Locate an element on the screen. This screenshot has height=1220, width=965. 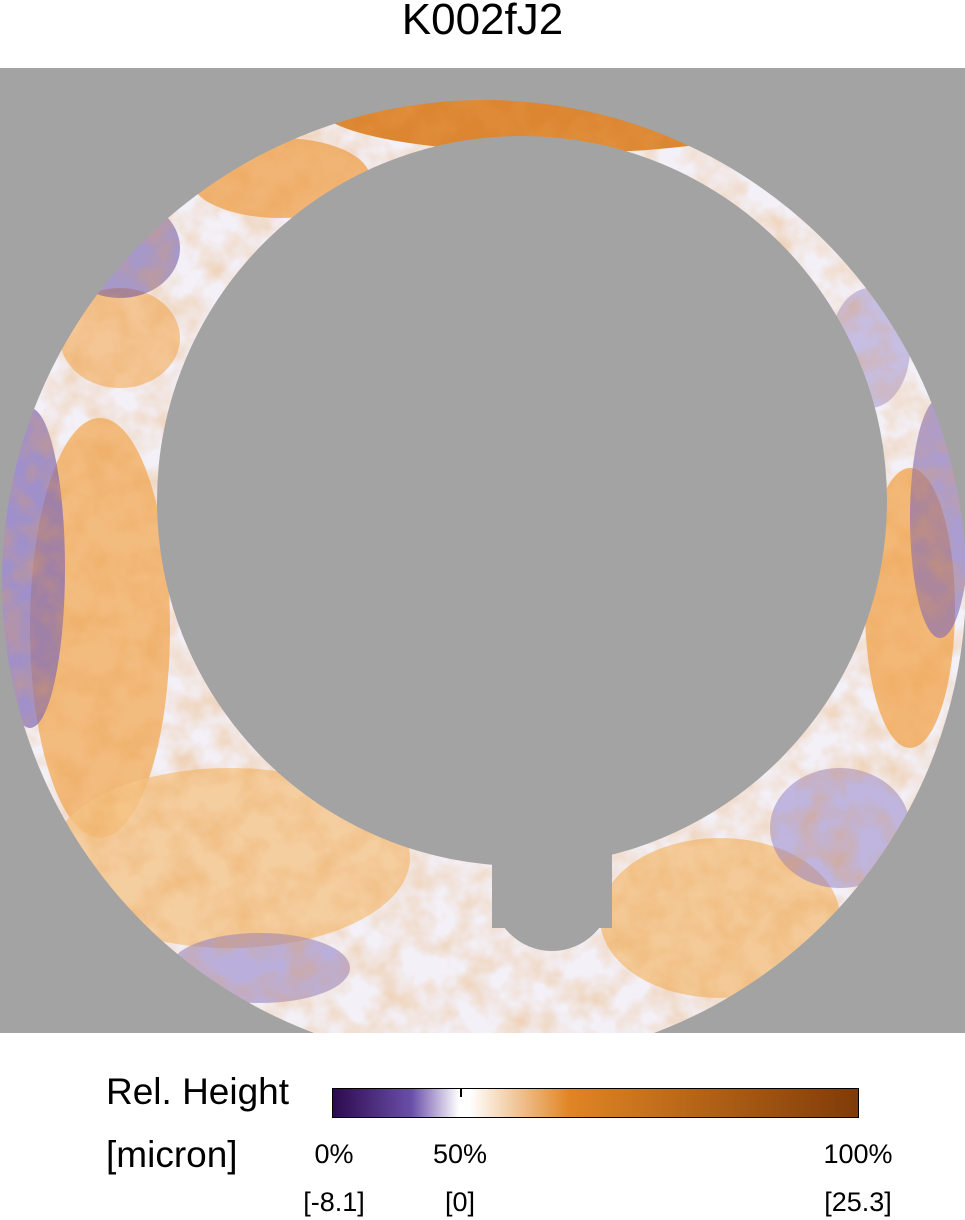
tick-value-min: [-8.1] is located at coordinates (334, 1202).